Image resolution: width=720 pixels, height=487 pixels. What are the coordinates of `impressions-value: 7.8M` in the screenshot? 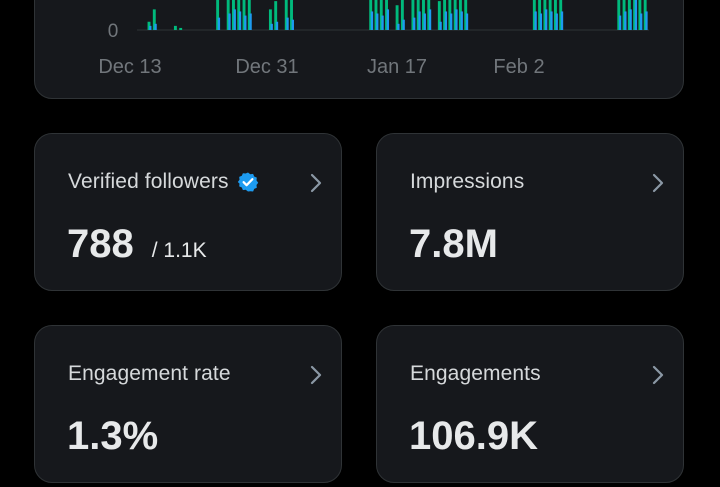 It's located at (453, 244).